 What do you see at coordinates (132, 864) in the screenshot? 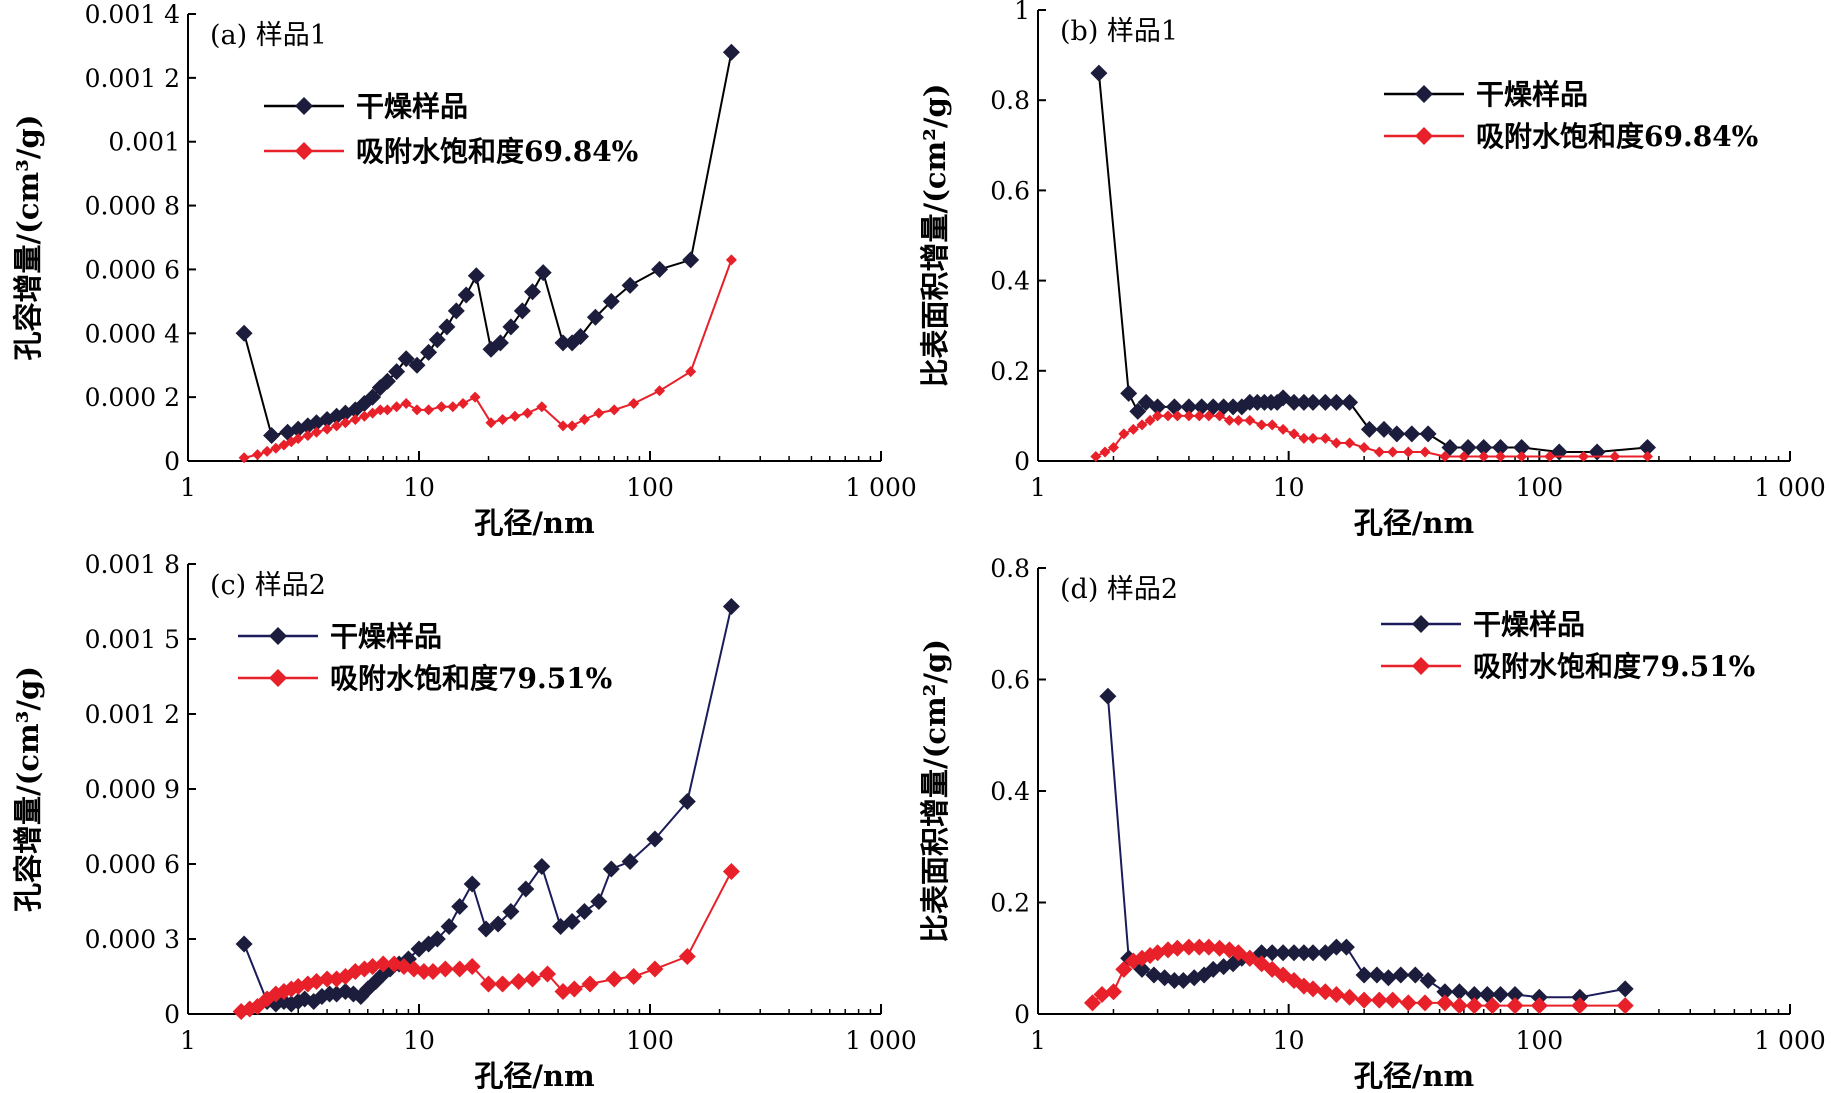
I see `y-tick-label: 0.000 6` at bounding box center [132, 864].